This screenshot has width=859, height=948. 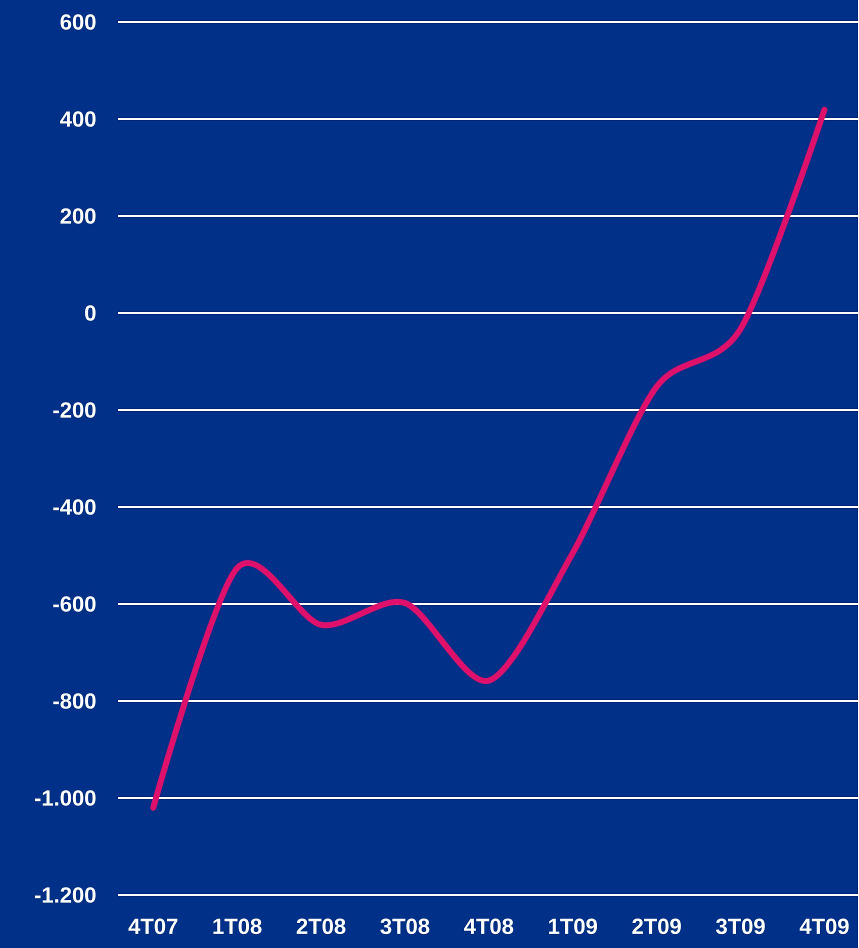 What do you see at coordinates (237, 926) in the screenshot?
I see `x-tick-label: 1T08` at bounding box center [237, 926].